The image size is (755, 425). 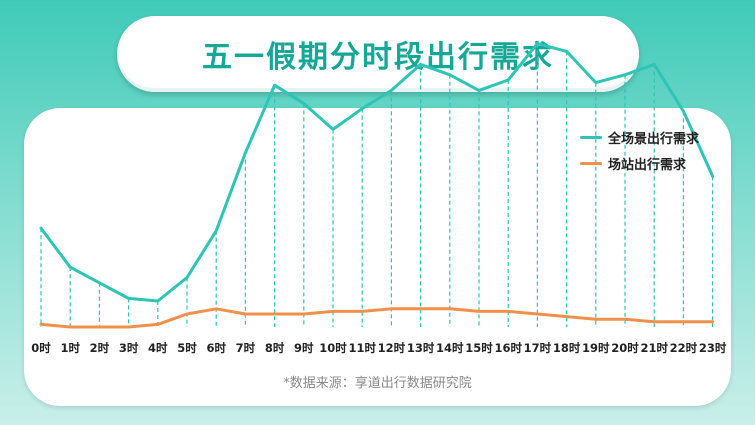 What do you see at coordinates (362, 348) in the screenshot?
I see `x-tick-label: 11时` at bounding box center [362, 348].